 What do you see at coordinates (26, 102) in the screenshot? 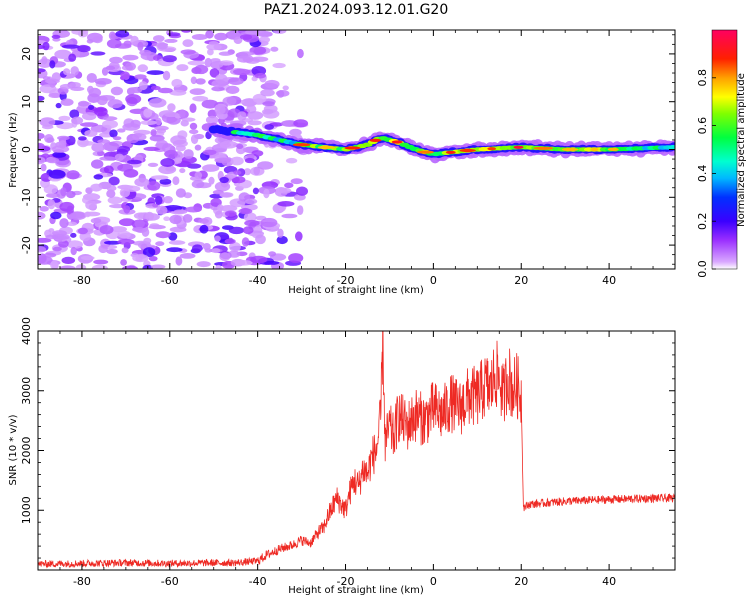
I see `y-tick-label: 10` at bounding box center [26, 102].